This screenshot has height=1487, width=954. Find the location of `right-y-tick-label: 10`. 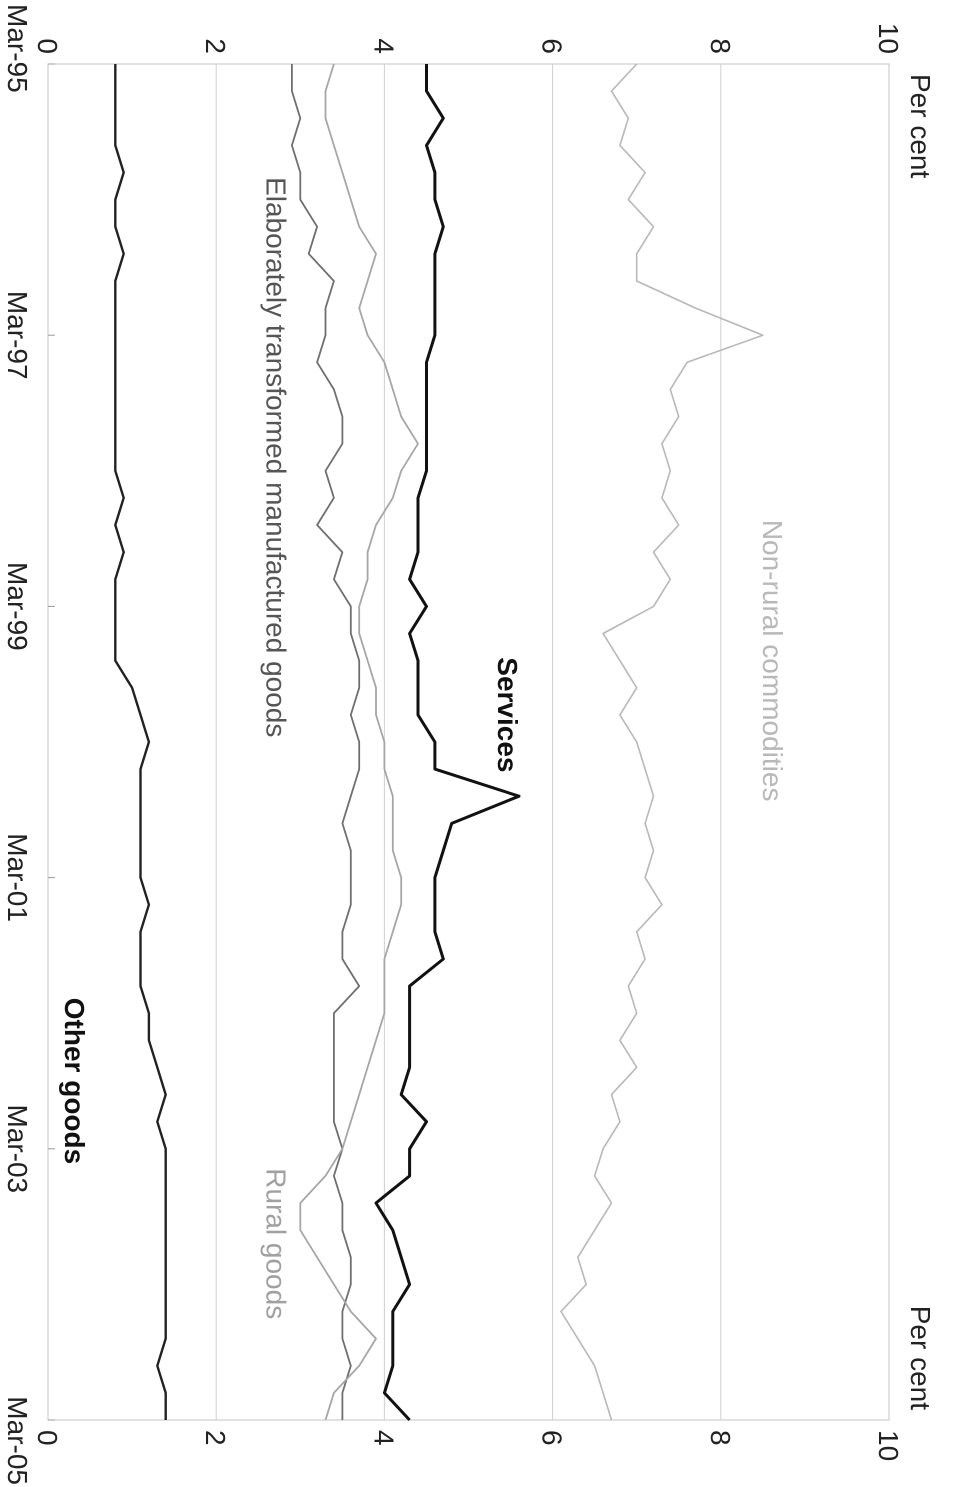

right-y-tick-label: 10 is located at coordinates (888, 1445).